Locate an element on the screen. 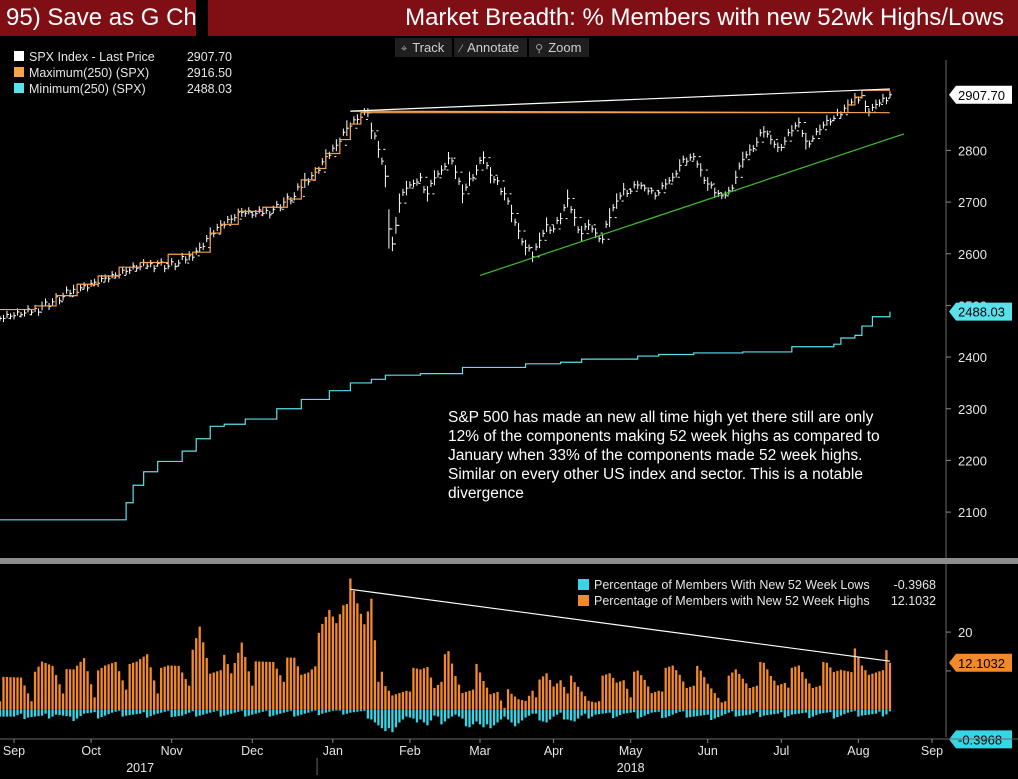  track-button: ⌖ Track is located at coordinates (424, 47).